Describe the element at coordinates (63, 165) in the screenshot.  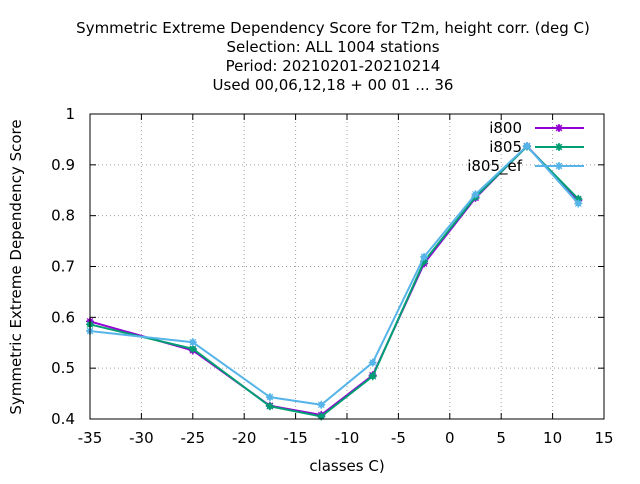
I see `y-tick-label: 0.9` at that location.